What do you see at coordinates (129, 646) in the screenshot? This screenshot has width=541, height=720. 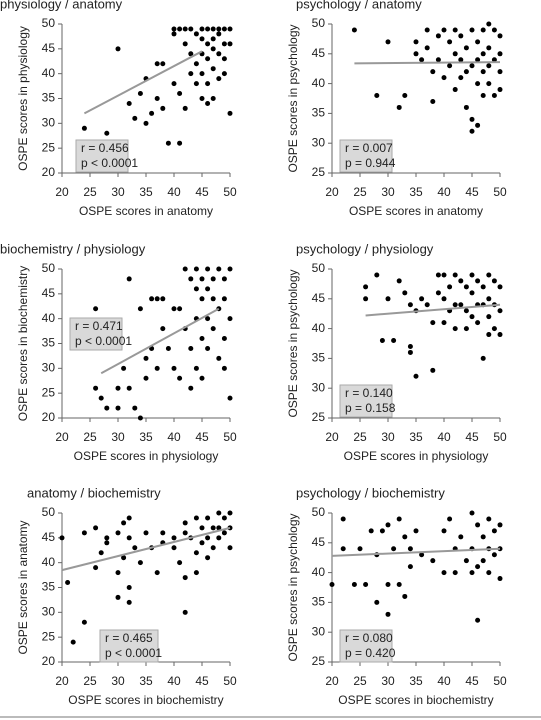 I see `stats-box` at bounding box center [129, 646].